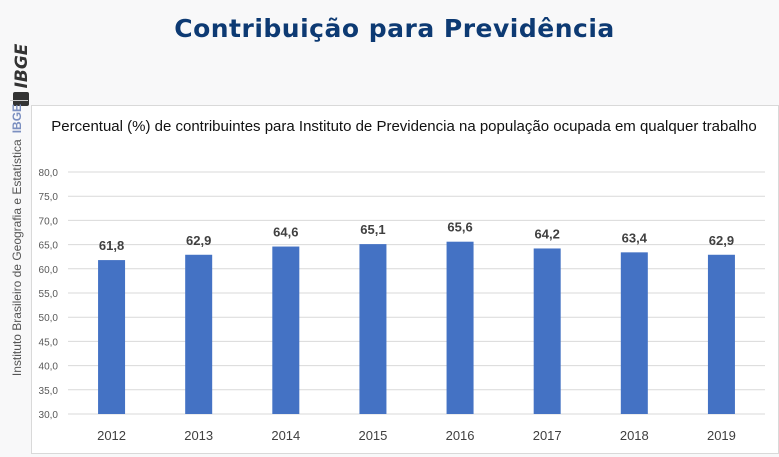 The height and width of the screenshot is (457, 779). Describe the element at coordinates (111, 245) in the screenshot. I see `data-label: 61,8` at that location.